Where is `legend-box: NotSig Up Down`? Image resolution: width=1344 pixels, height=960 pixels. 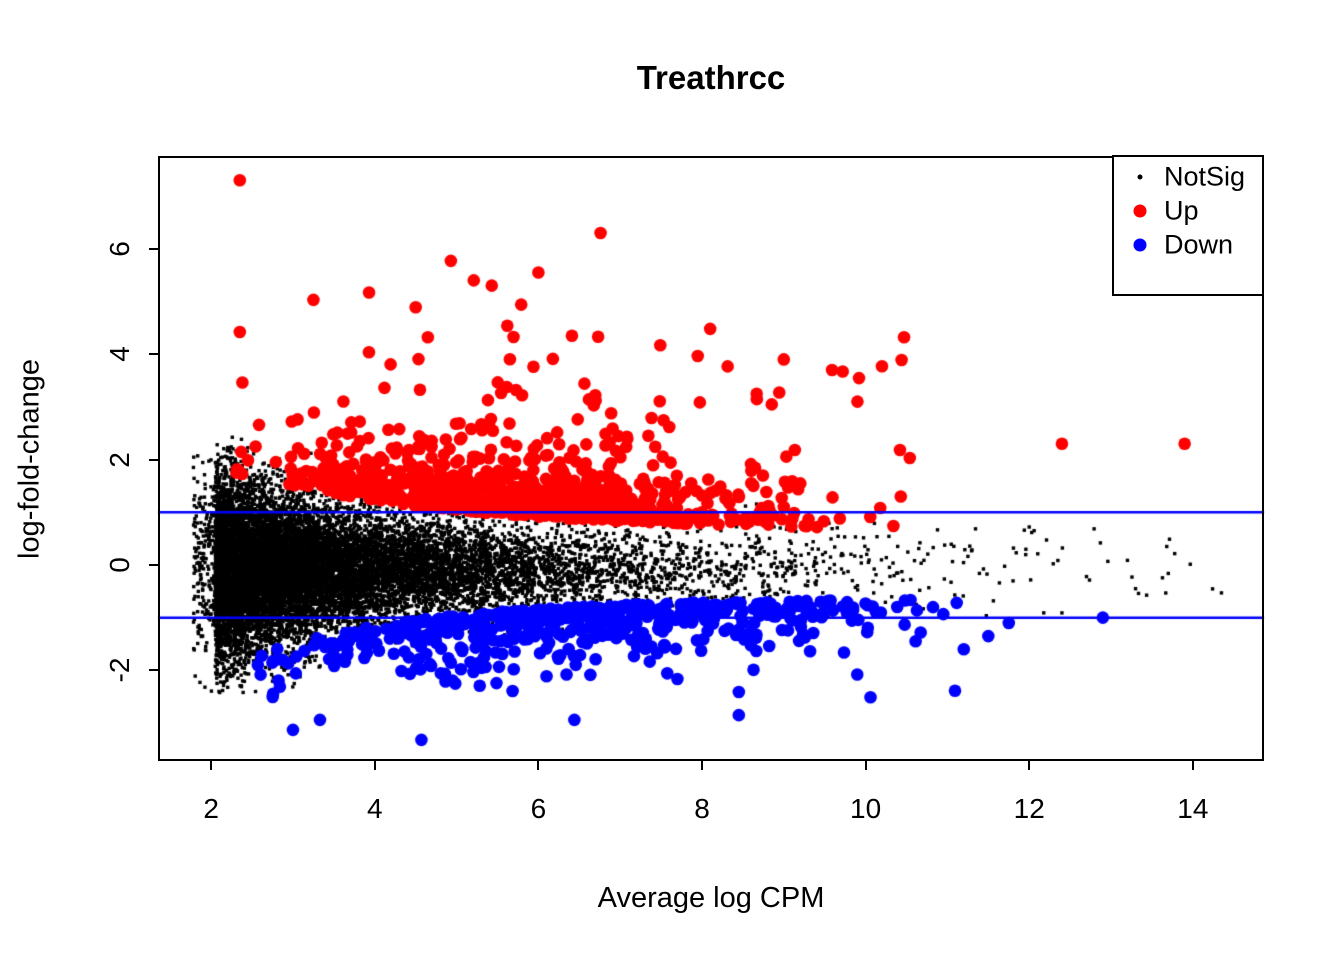
legend-box: NotSig Up Down is located at coordinates (1188, 225).